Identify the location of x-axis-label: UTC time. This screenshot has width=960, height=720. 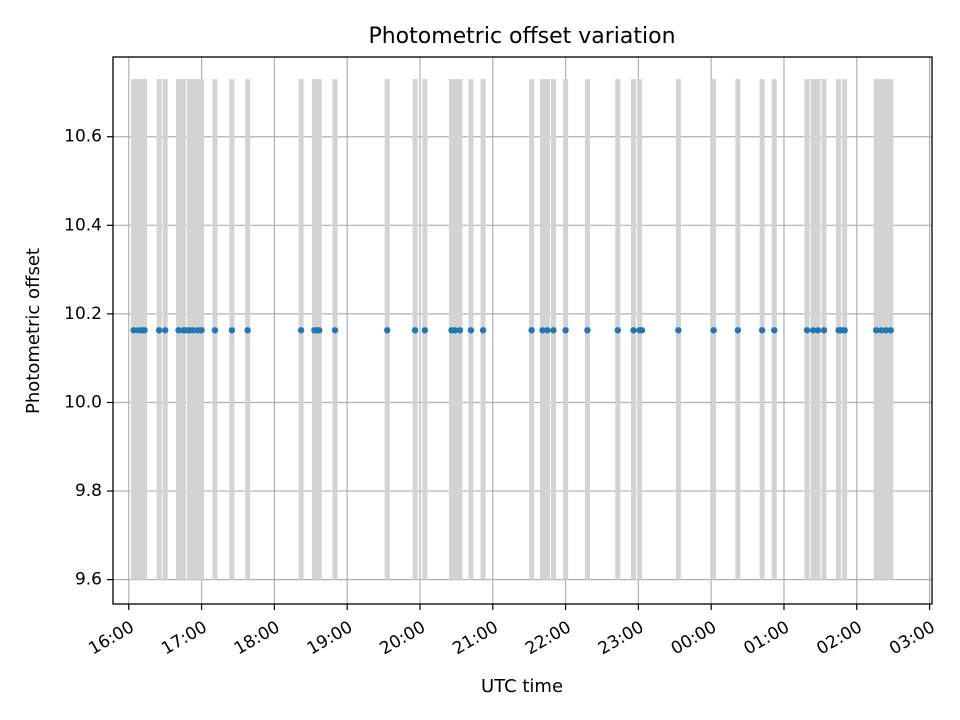
(522, 686).